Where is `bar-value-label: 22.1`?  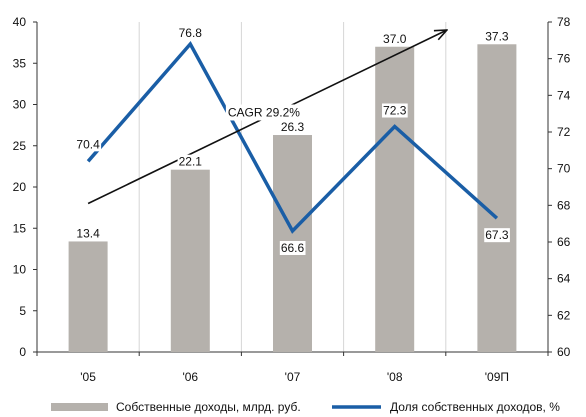 bar-value-label: 22.1 is located at coordinates (191, 162).